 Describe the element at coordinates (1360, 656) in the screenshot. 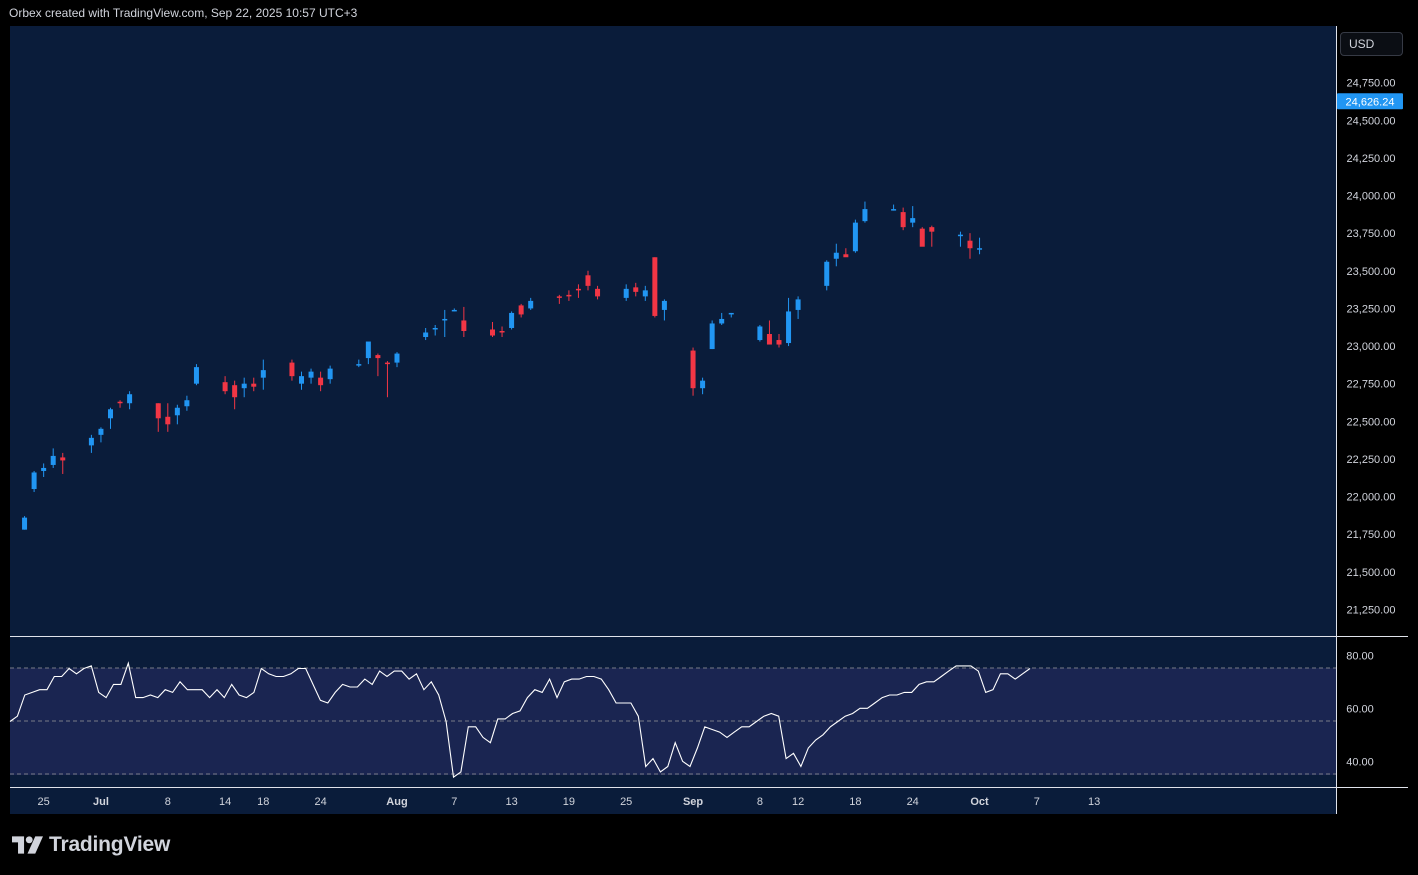

I see `rsi-tick-label: 80.00` at that location.